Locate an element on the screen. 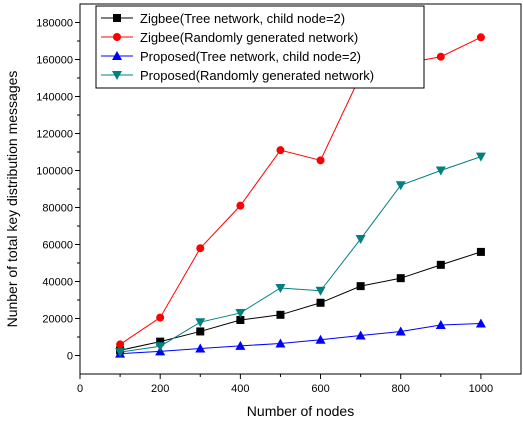 Image resolution: width=523 pixels, height=424 pixels. y-tick-label: 60000 is located at coordinates (57, 246).